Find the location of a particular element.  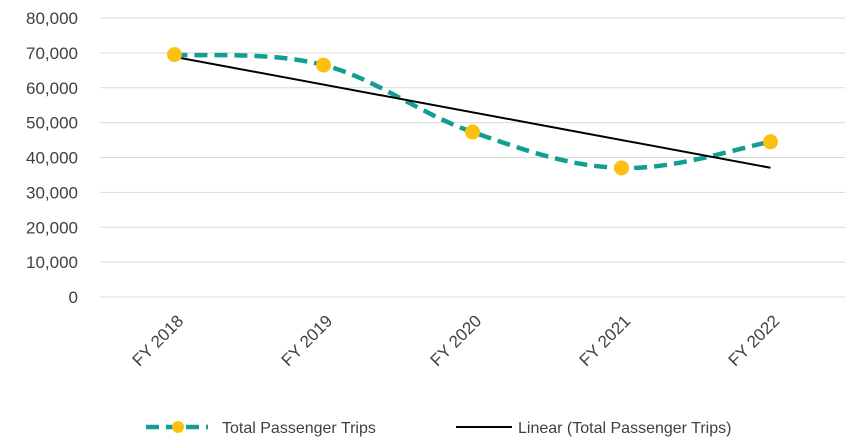

y-tick-label: 60,000 is located at coordinates (52, 88).